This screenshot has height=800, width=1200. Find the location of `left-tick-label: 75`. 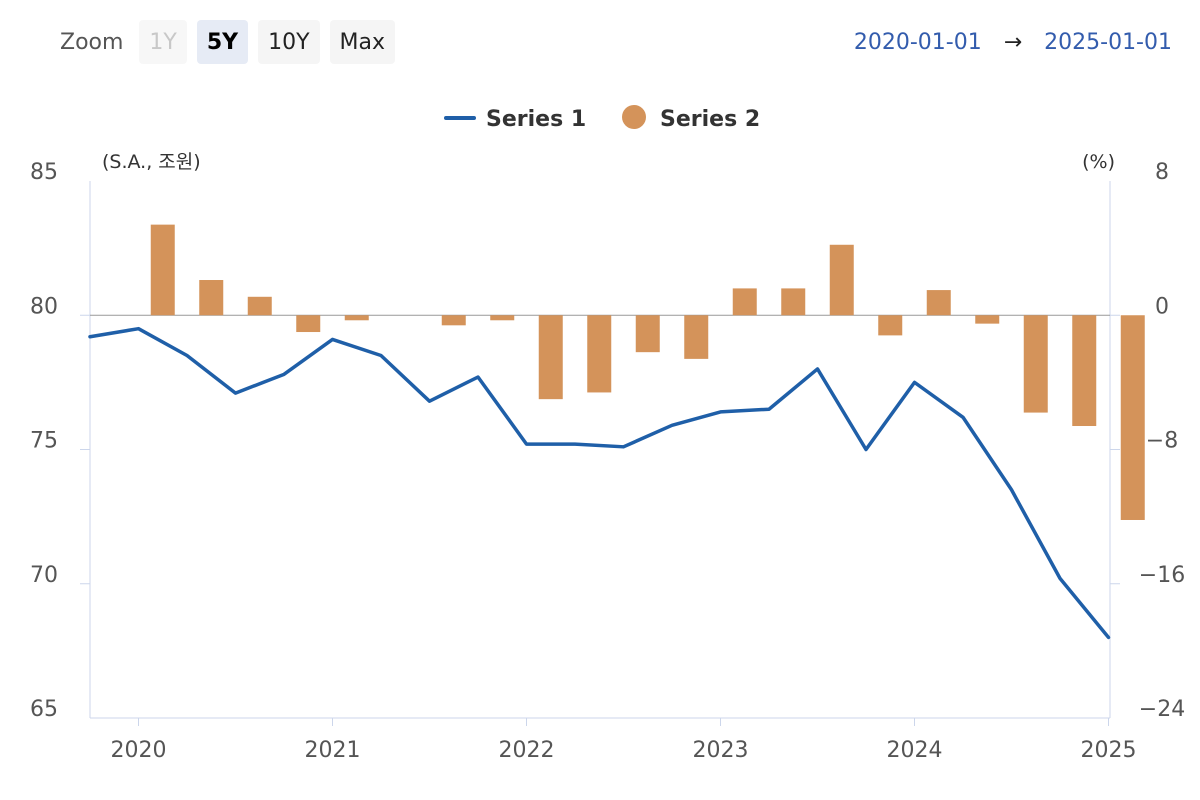

left-tick-label: 75 is located at coordinates (44, 441).